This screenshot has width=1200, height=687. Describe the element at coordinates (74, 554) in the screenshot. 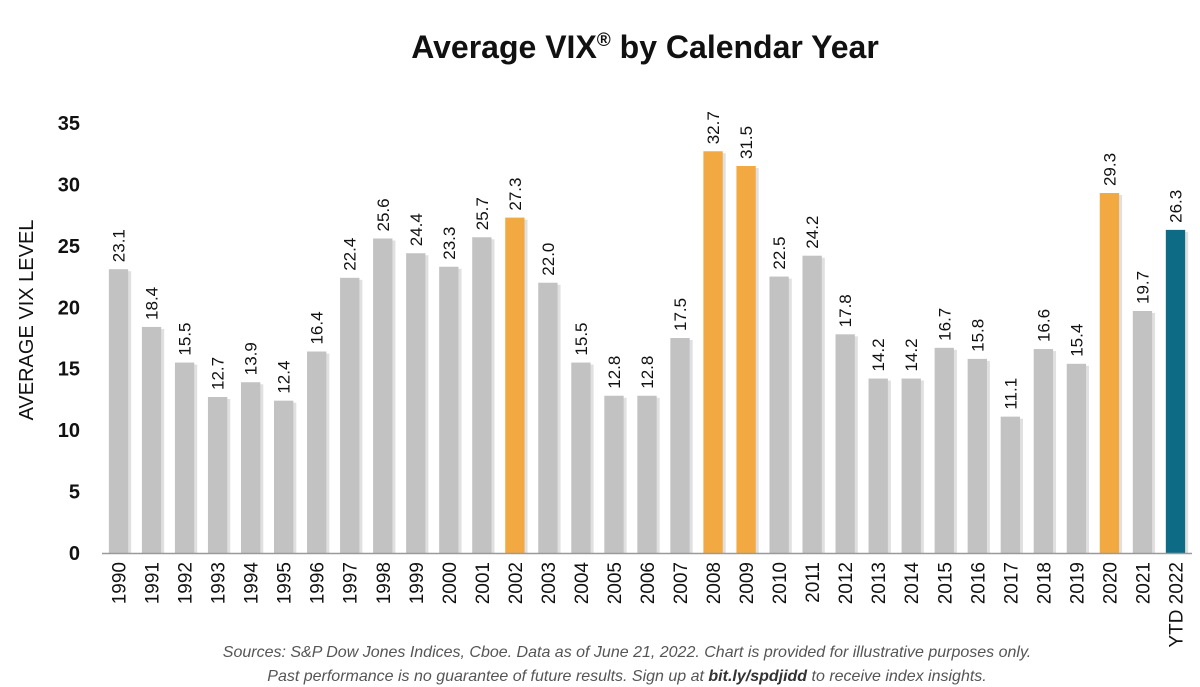

I see `y-tick-label: 0` at that location.